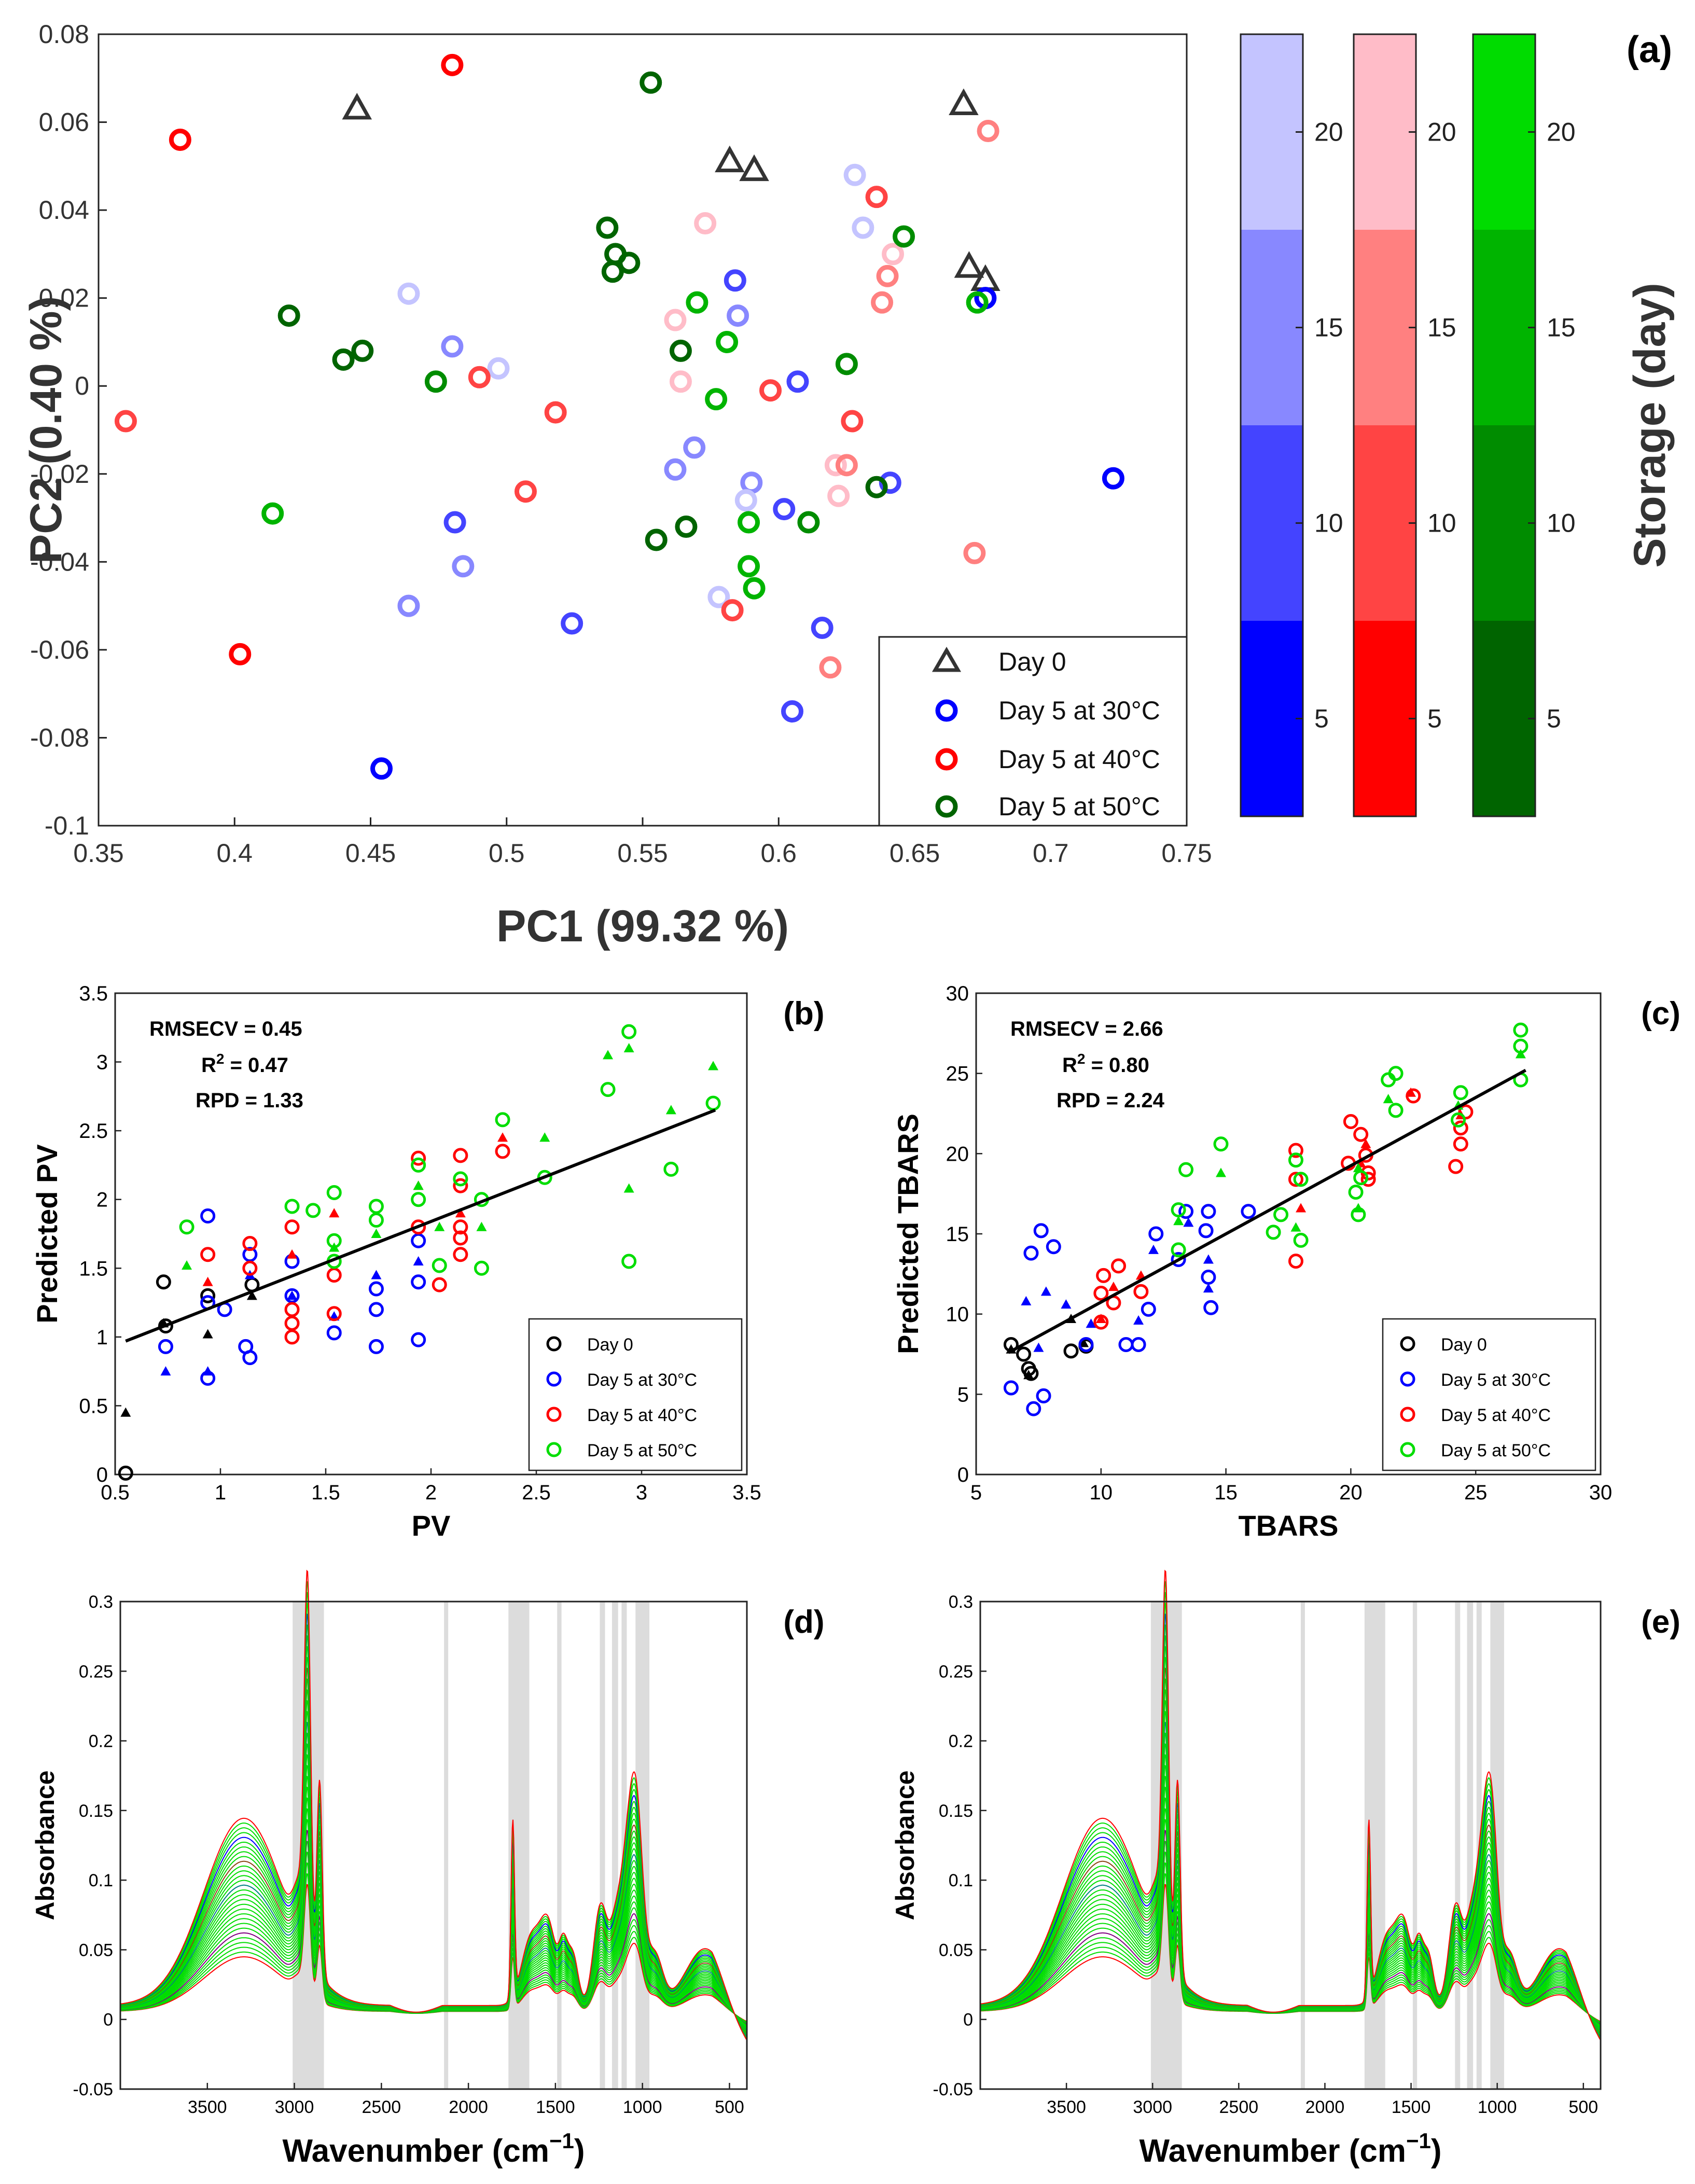  I want to click on x-tick-label: 3000, so click(1152, 2107).